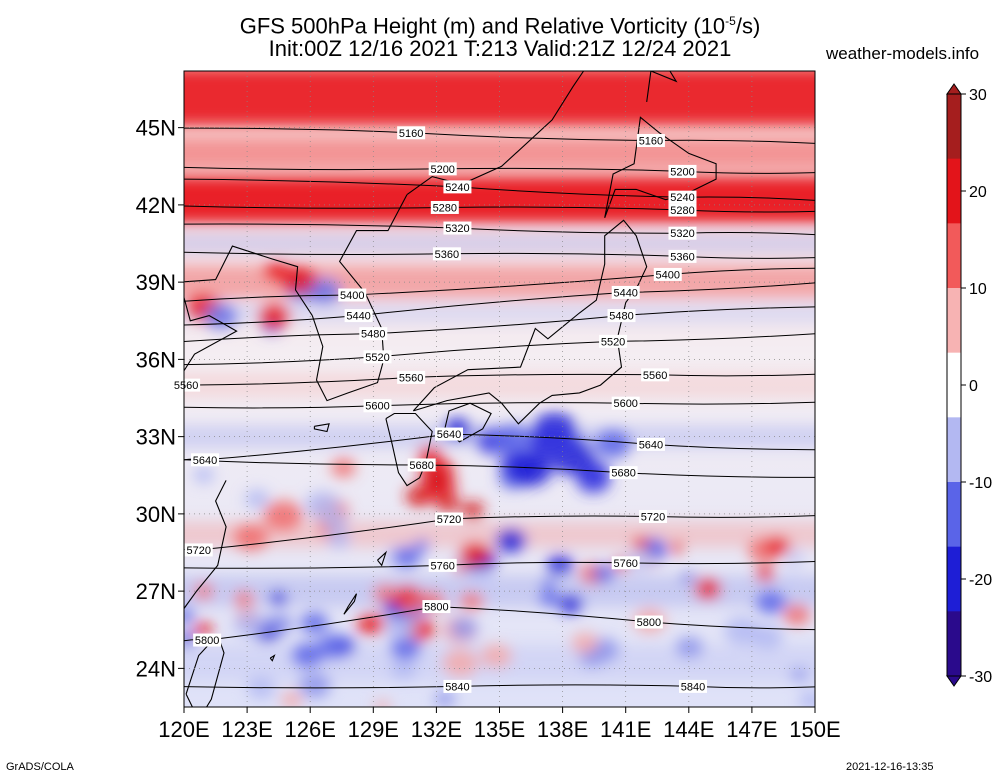 Image resolution: width=1000 pixels, height=779 pixels. I want to click on contour-label: 5240, so click(457, 188).